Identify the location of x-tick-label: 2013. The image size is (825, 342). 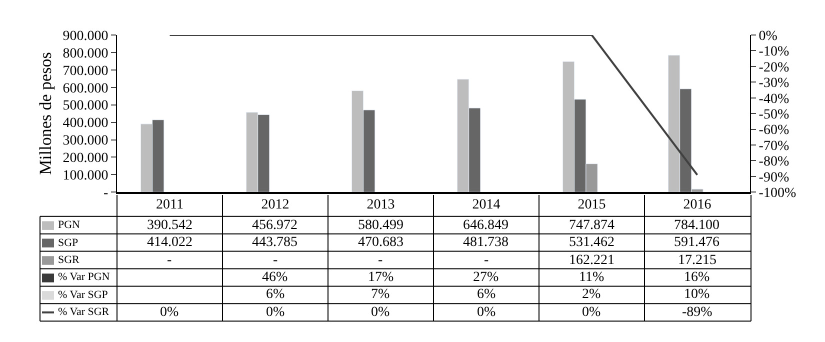
(380, 205).